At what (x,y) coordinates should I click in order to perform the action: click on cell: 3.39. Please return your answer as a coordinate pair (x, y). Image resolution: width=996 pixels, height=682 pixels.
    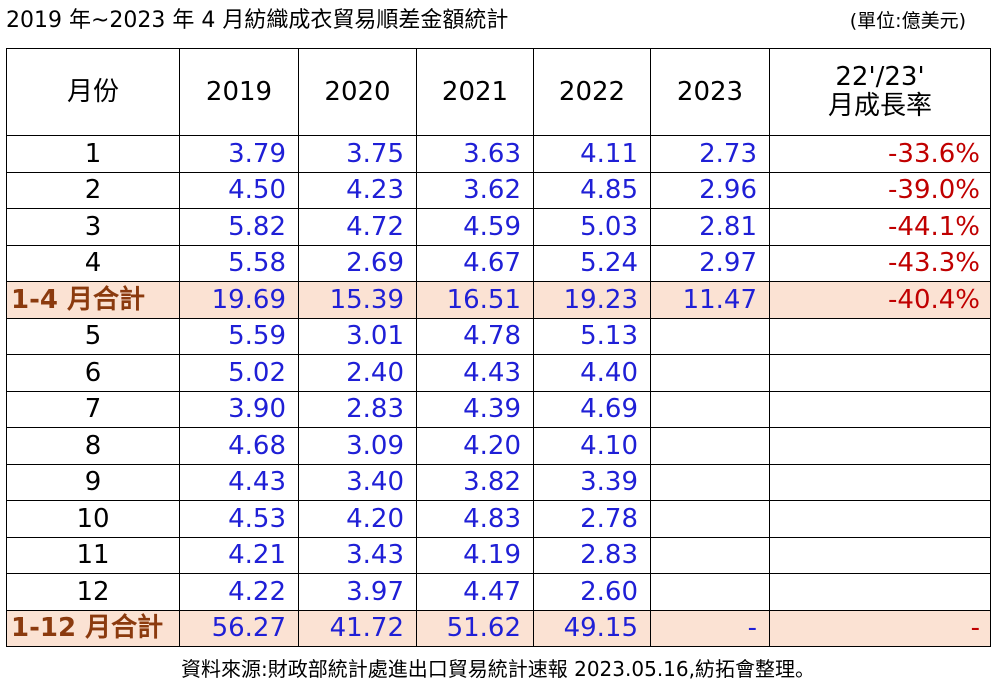
    Looking at the image, I should click on (592, 482).